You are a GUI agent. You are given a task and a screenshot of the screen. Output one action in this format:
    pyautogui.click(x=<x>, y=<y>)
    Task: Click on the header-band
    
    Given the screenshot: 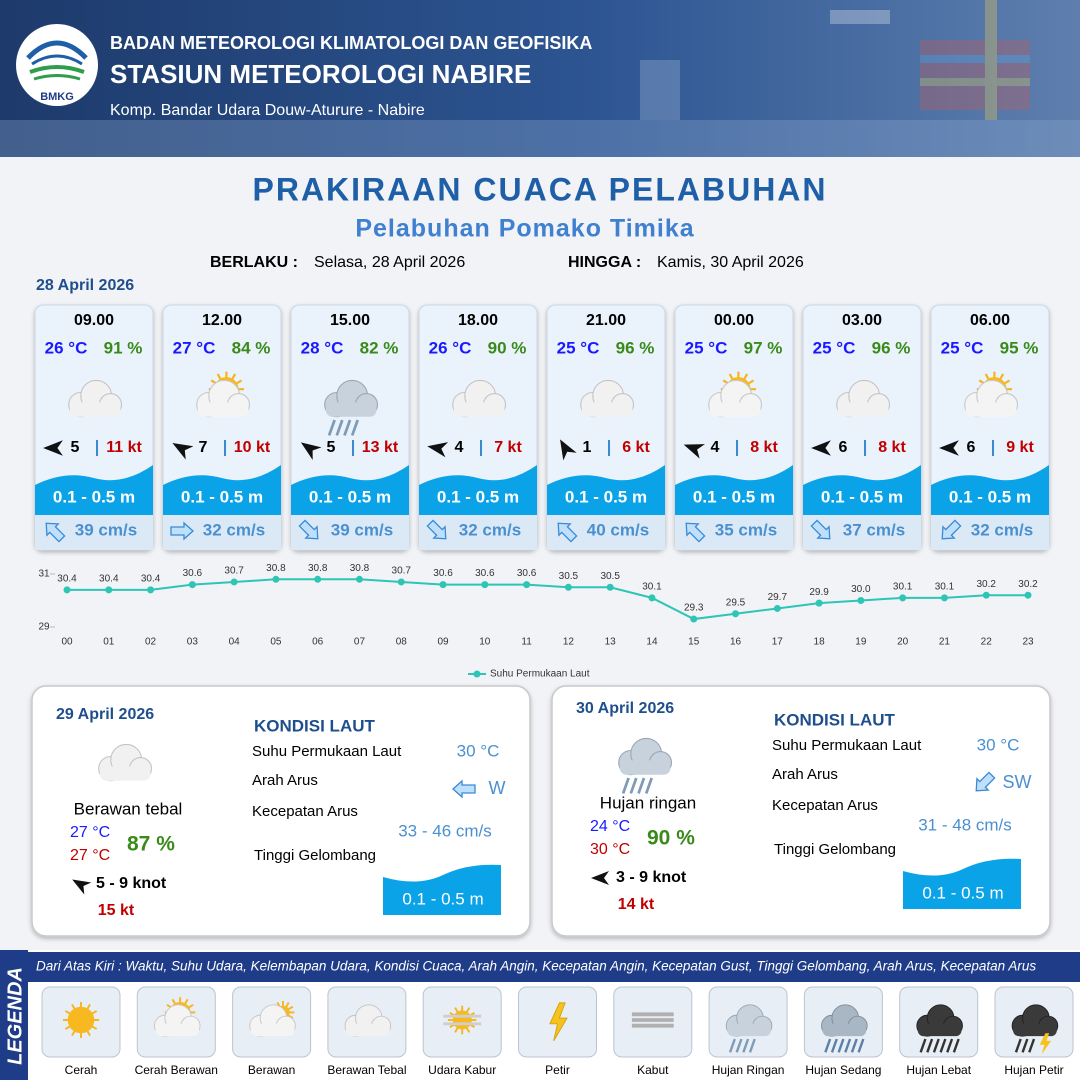 What is the action you would take?
    pyautogui.click(x=540, y=78)
    